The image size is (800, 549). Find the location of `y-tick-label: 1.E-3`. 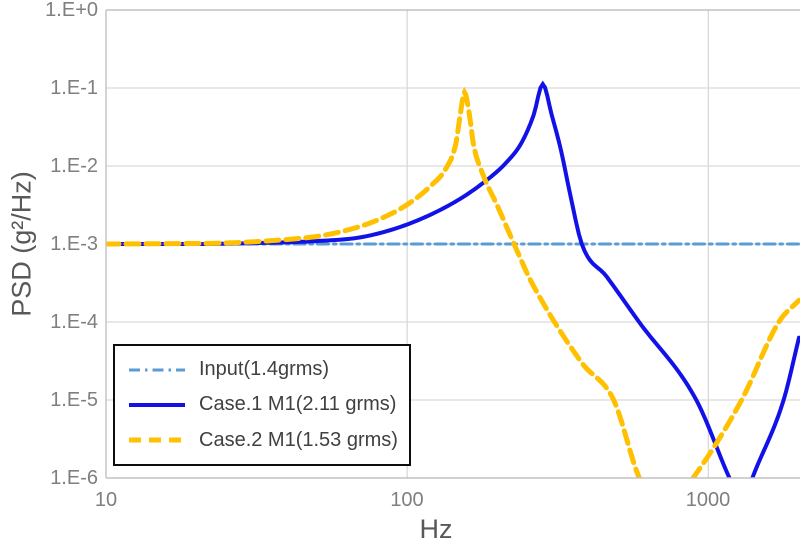

y-tick-label: 1.E-3 is located at coordinates (74, 244).